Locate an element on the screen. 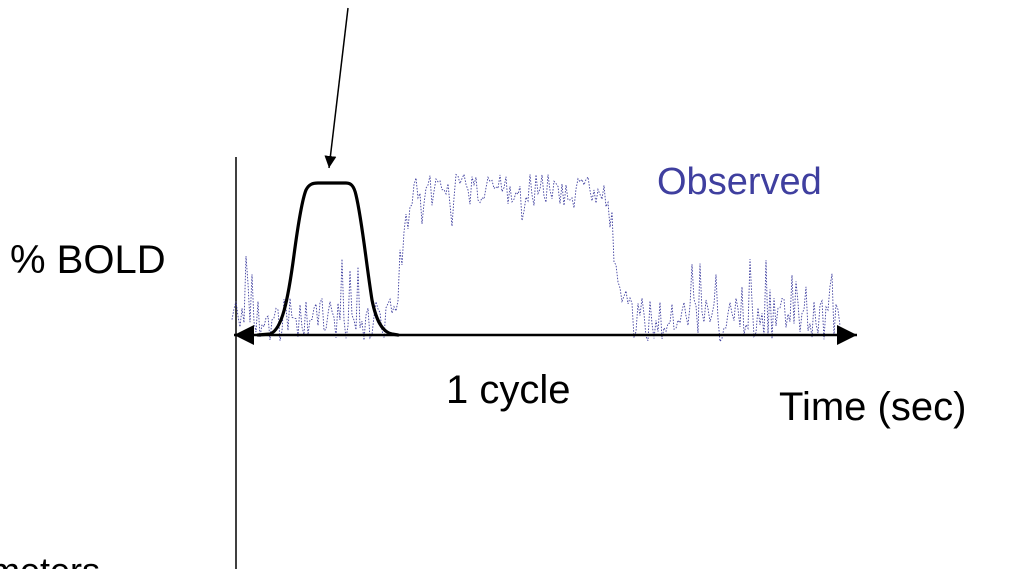  model-response-curve is located at coordinates (328, 259).